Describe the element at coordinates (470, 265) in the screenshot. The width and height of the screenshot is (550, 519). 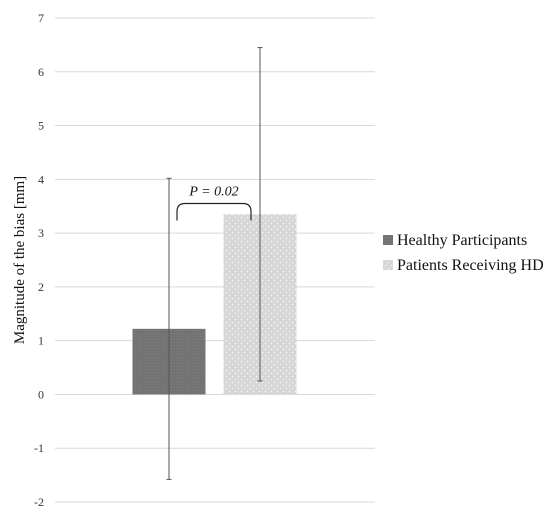
I see `legend-label: Patients Receiving HD` at that location.